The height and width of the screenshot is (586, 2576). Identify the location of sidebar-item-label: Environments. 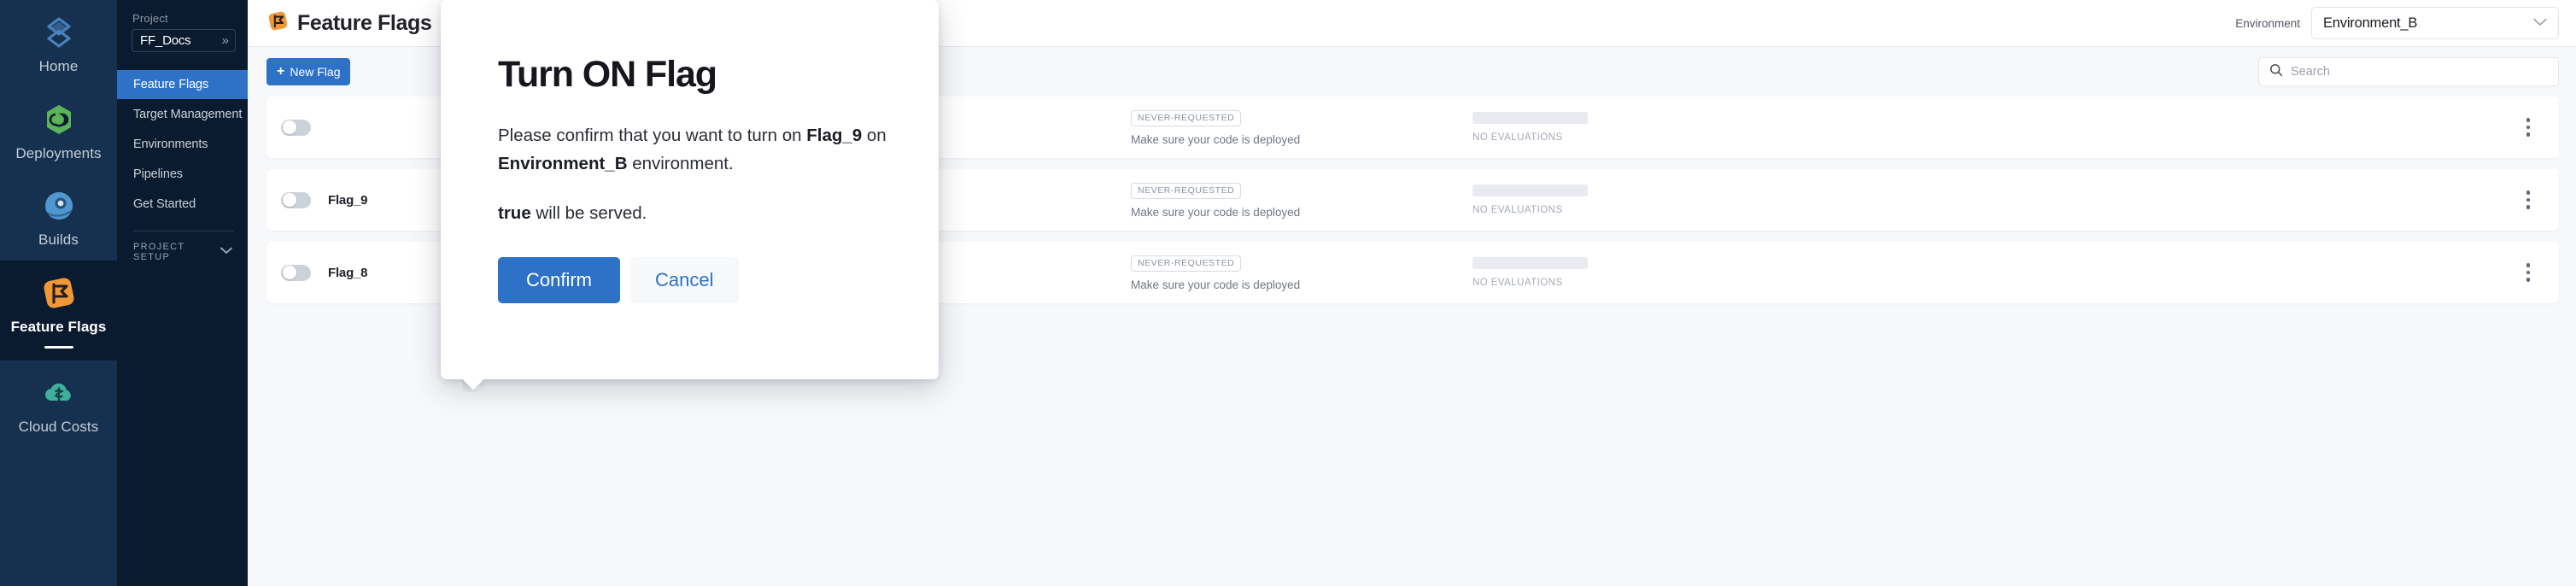
(170, 144).